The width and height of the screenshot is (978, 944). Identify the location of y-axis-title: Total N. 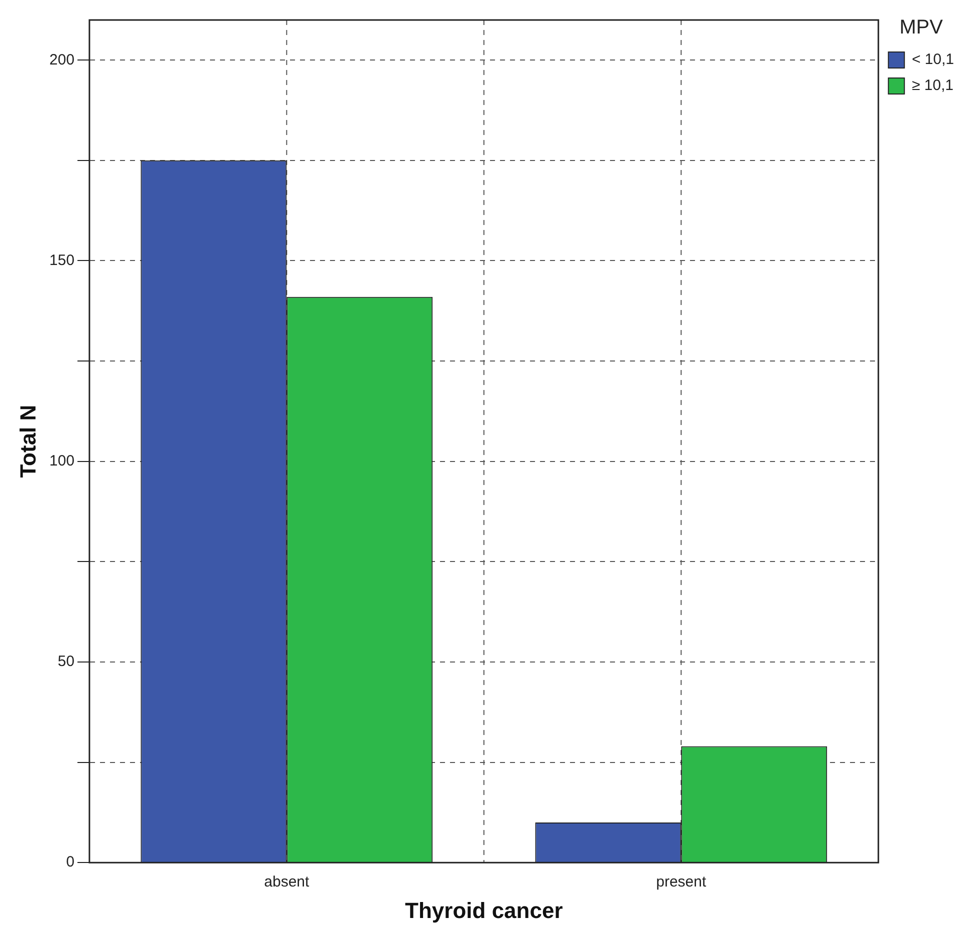
(27, 441).